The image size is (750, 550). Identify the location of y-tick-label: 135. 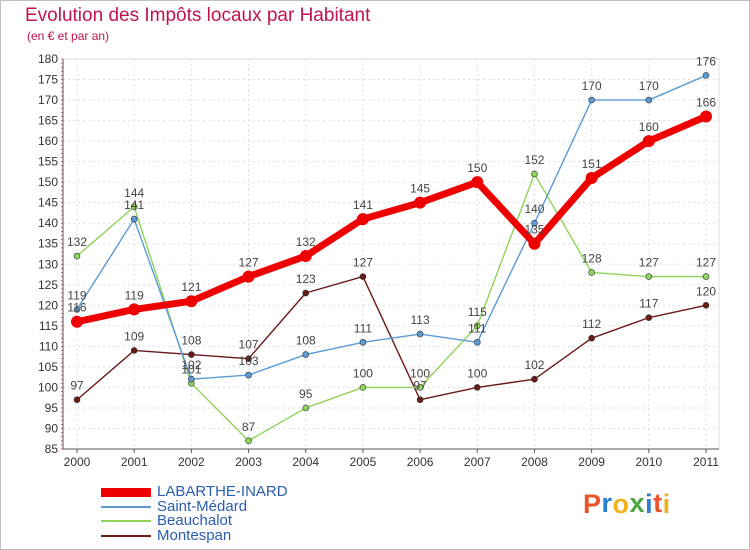
(48, 244).